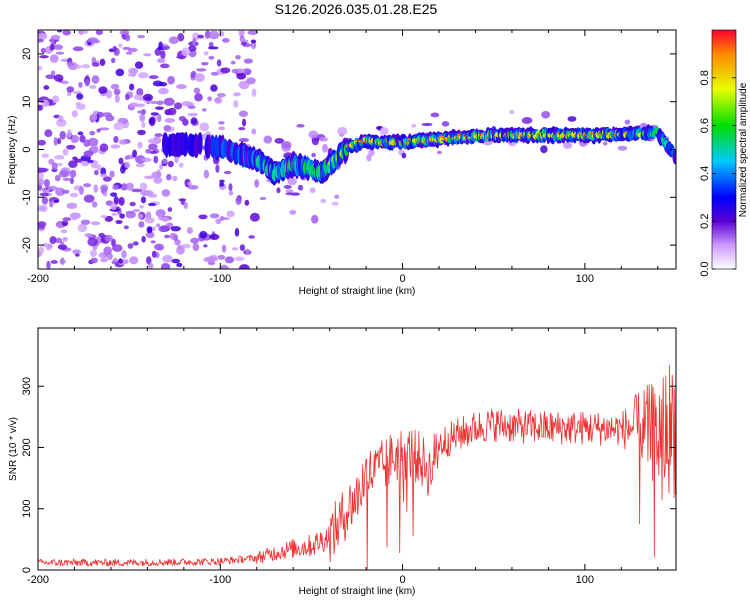  Describe the element at coordinates (674, 158) in the screenshot. I see `signal-blob` at that location.